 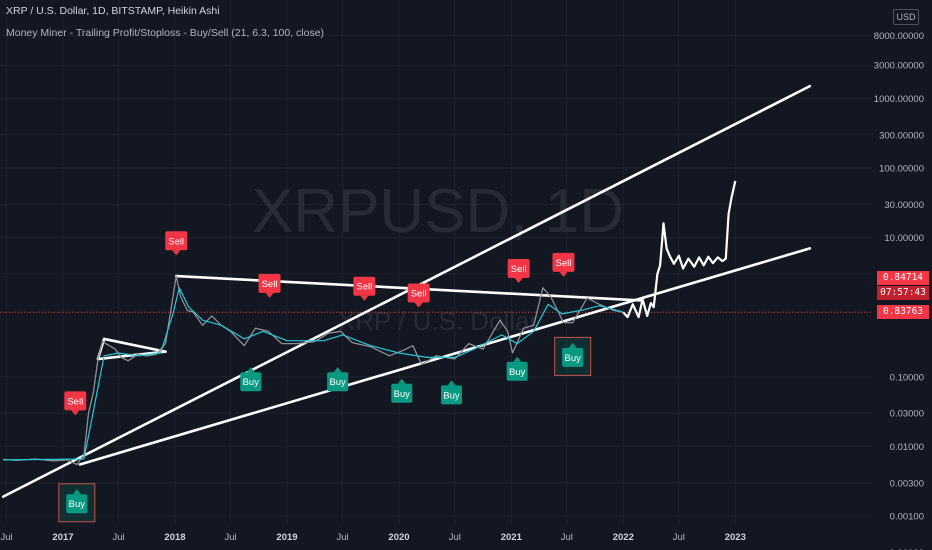 I want to click on bar-countdown-tag: 07:57:43, so click(x=903, y=293).